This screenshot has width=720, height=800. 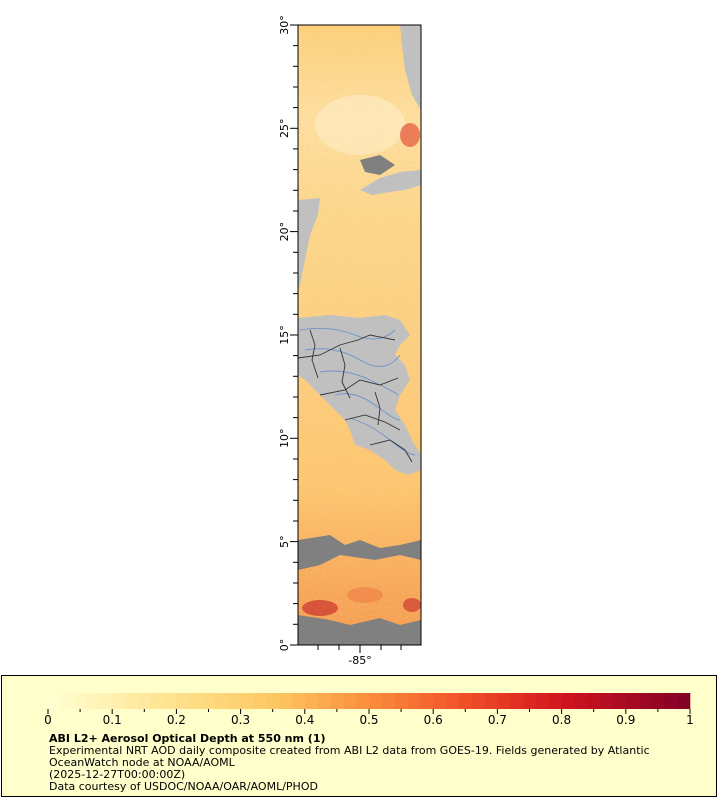 I want to click on lat-tick-label-5: 5°, so click(x=284, y=541).